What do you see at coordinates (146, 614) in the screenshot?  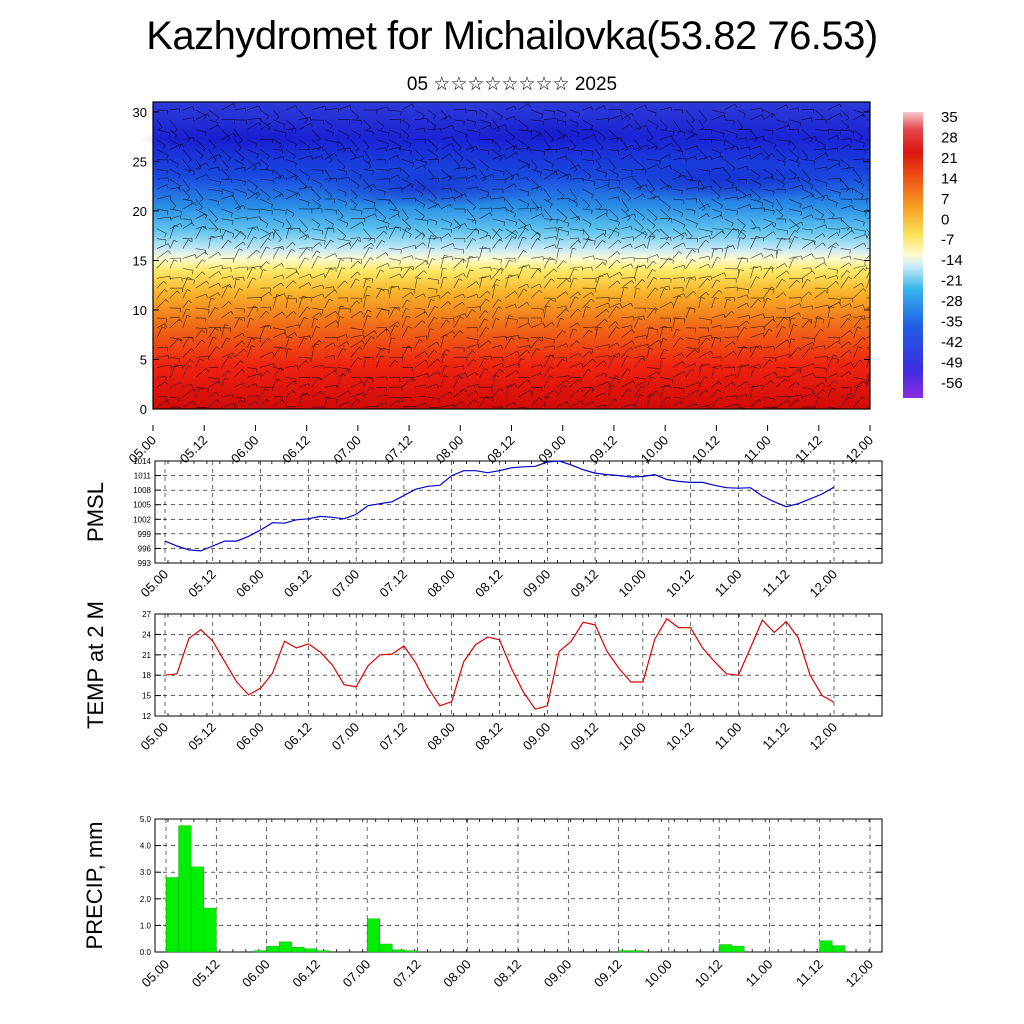 I see `temp-y-tick-label: 27` at bounding box center [146, 614].